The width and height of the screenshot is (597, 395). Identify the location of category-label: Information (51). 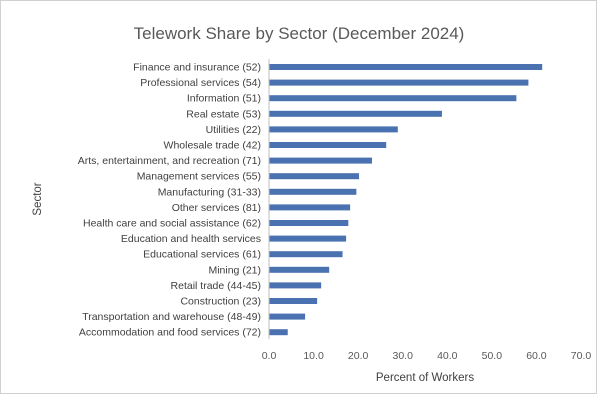
(224, 99).